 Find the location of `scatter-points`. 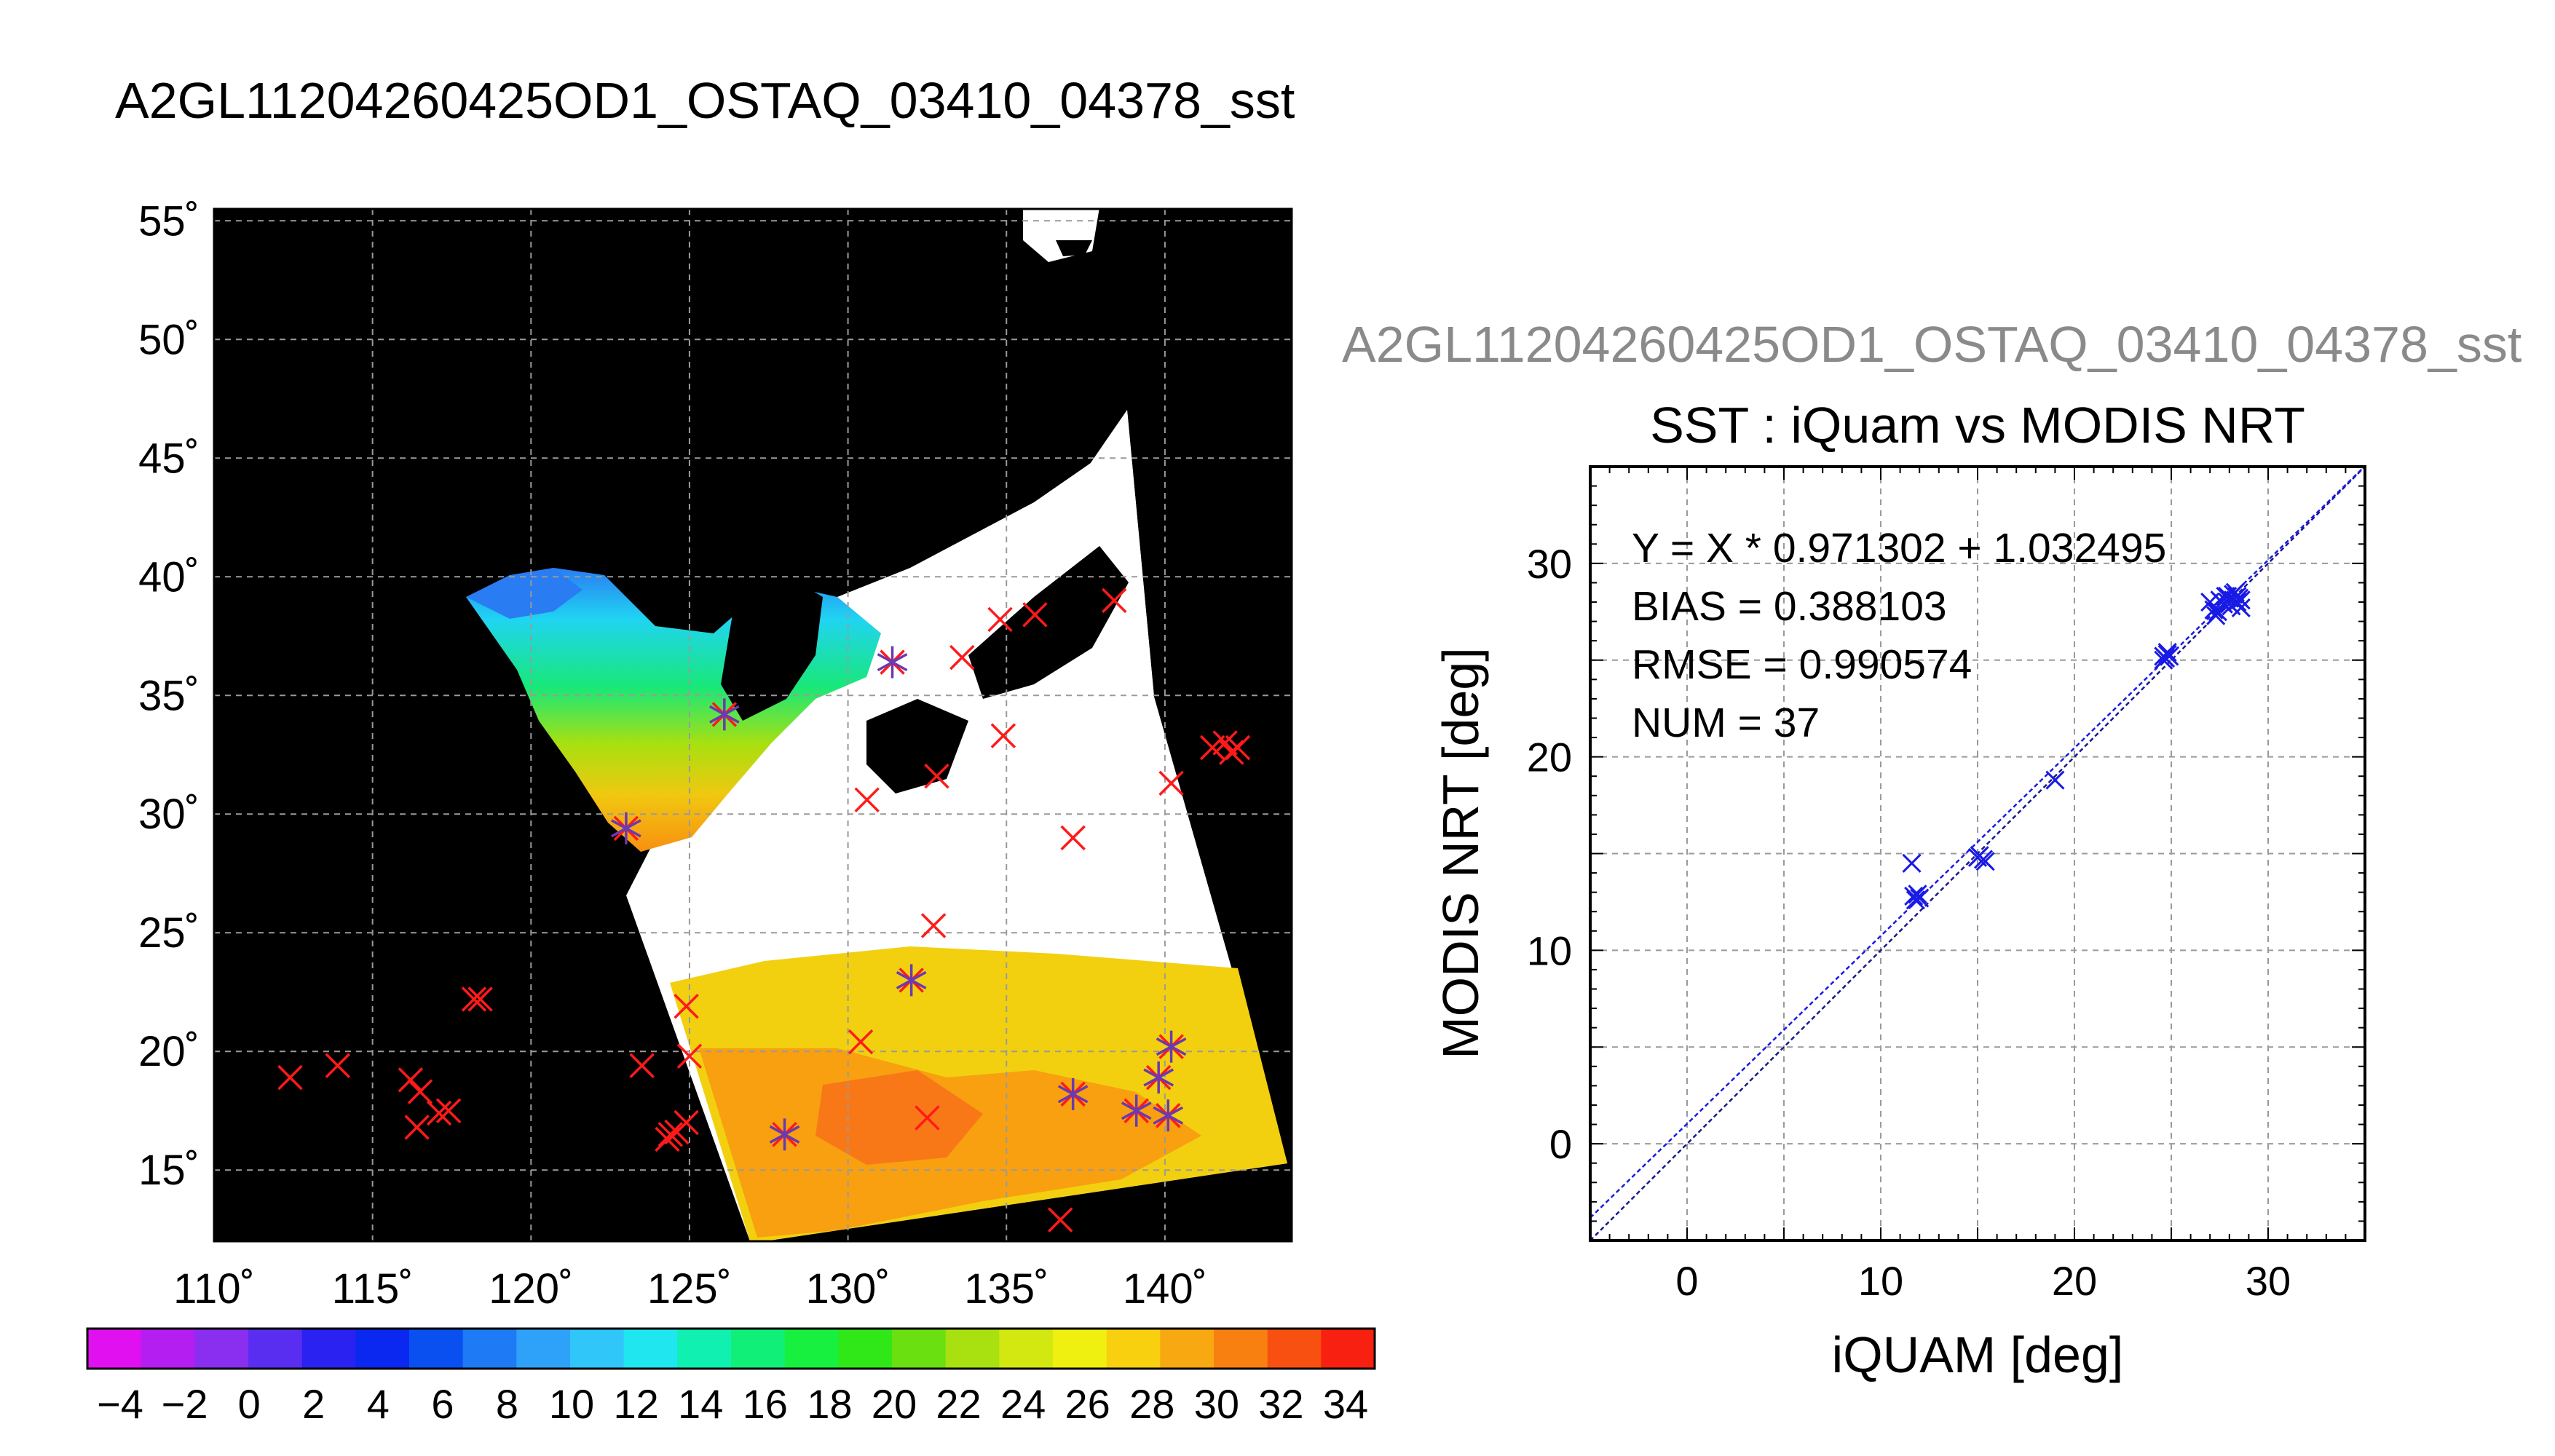

scatter-points is located at coordinates (2076, 746).